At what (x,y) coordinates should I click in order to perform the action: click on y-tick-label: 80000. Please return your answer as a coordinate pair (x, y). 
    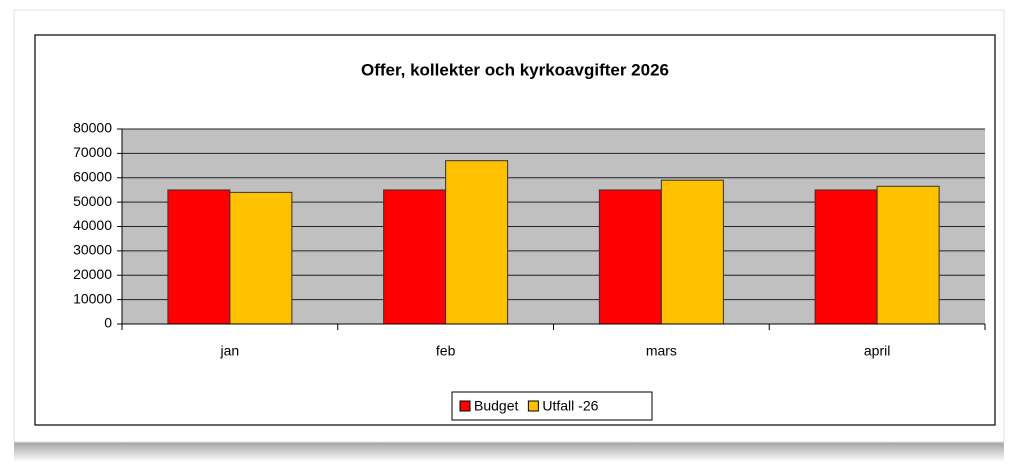
    Looking at the image, I should click on (92, 128).